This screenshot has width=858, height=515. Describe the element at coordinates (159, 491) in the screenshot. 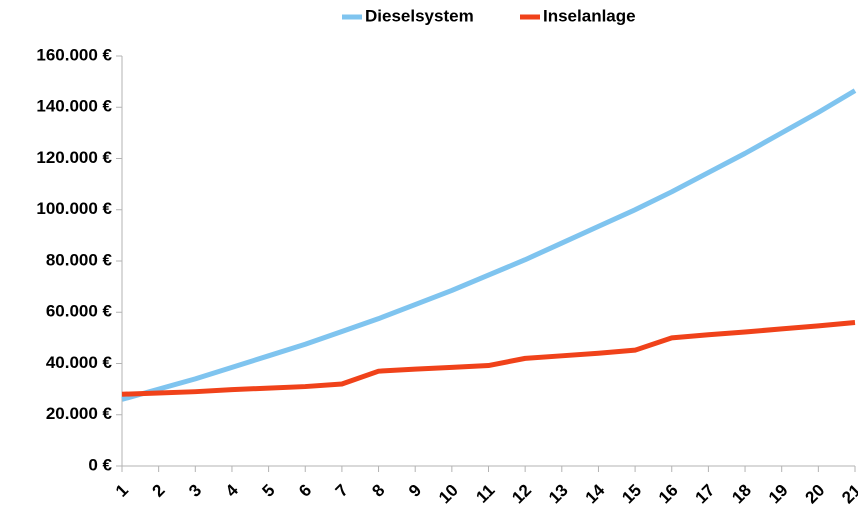

I see `x-tick-label: 2` at that location.